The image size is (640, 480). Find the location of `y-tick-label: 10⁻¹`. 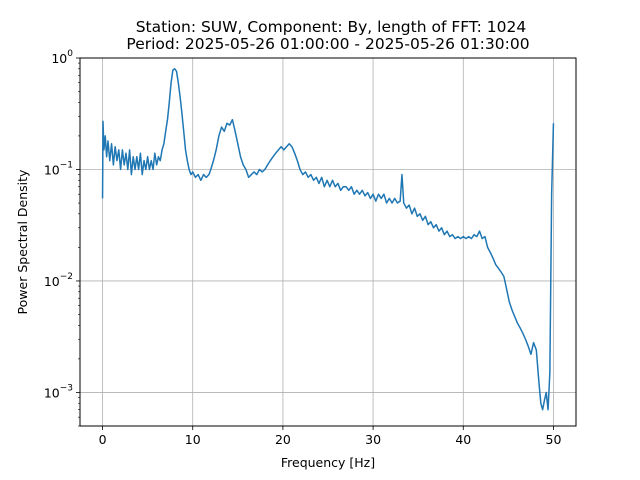

y-tick-label: 10⁻¹ is located at coordinates (58, 168).